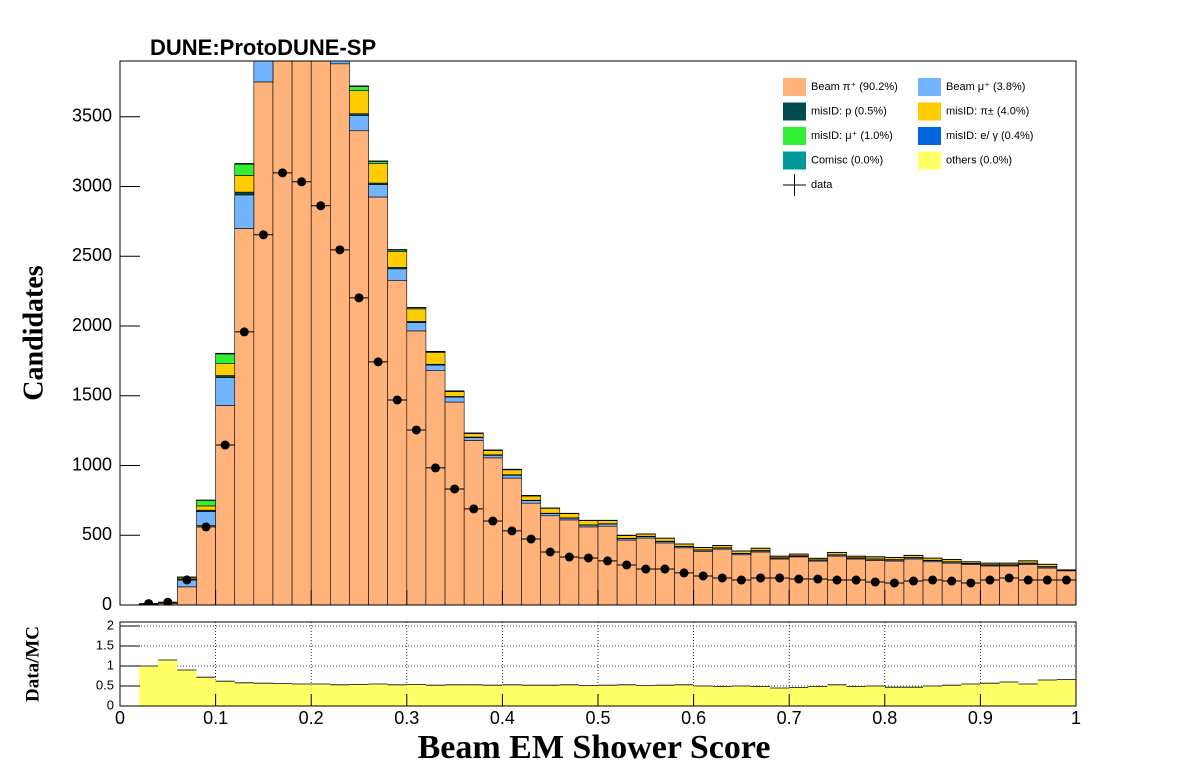 This screenshot has width=1196, height=772. Describe the element at coordinates (854, 87) in the screenshot. I see `legend-label: Beam π⁺ (90.2%)` at that location.